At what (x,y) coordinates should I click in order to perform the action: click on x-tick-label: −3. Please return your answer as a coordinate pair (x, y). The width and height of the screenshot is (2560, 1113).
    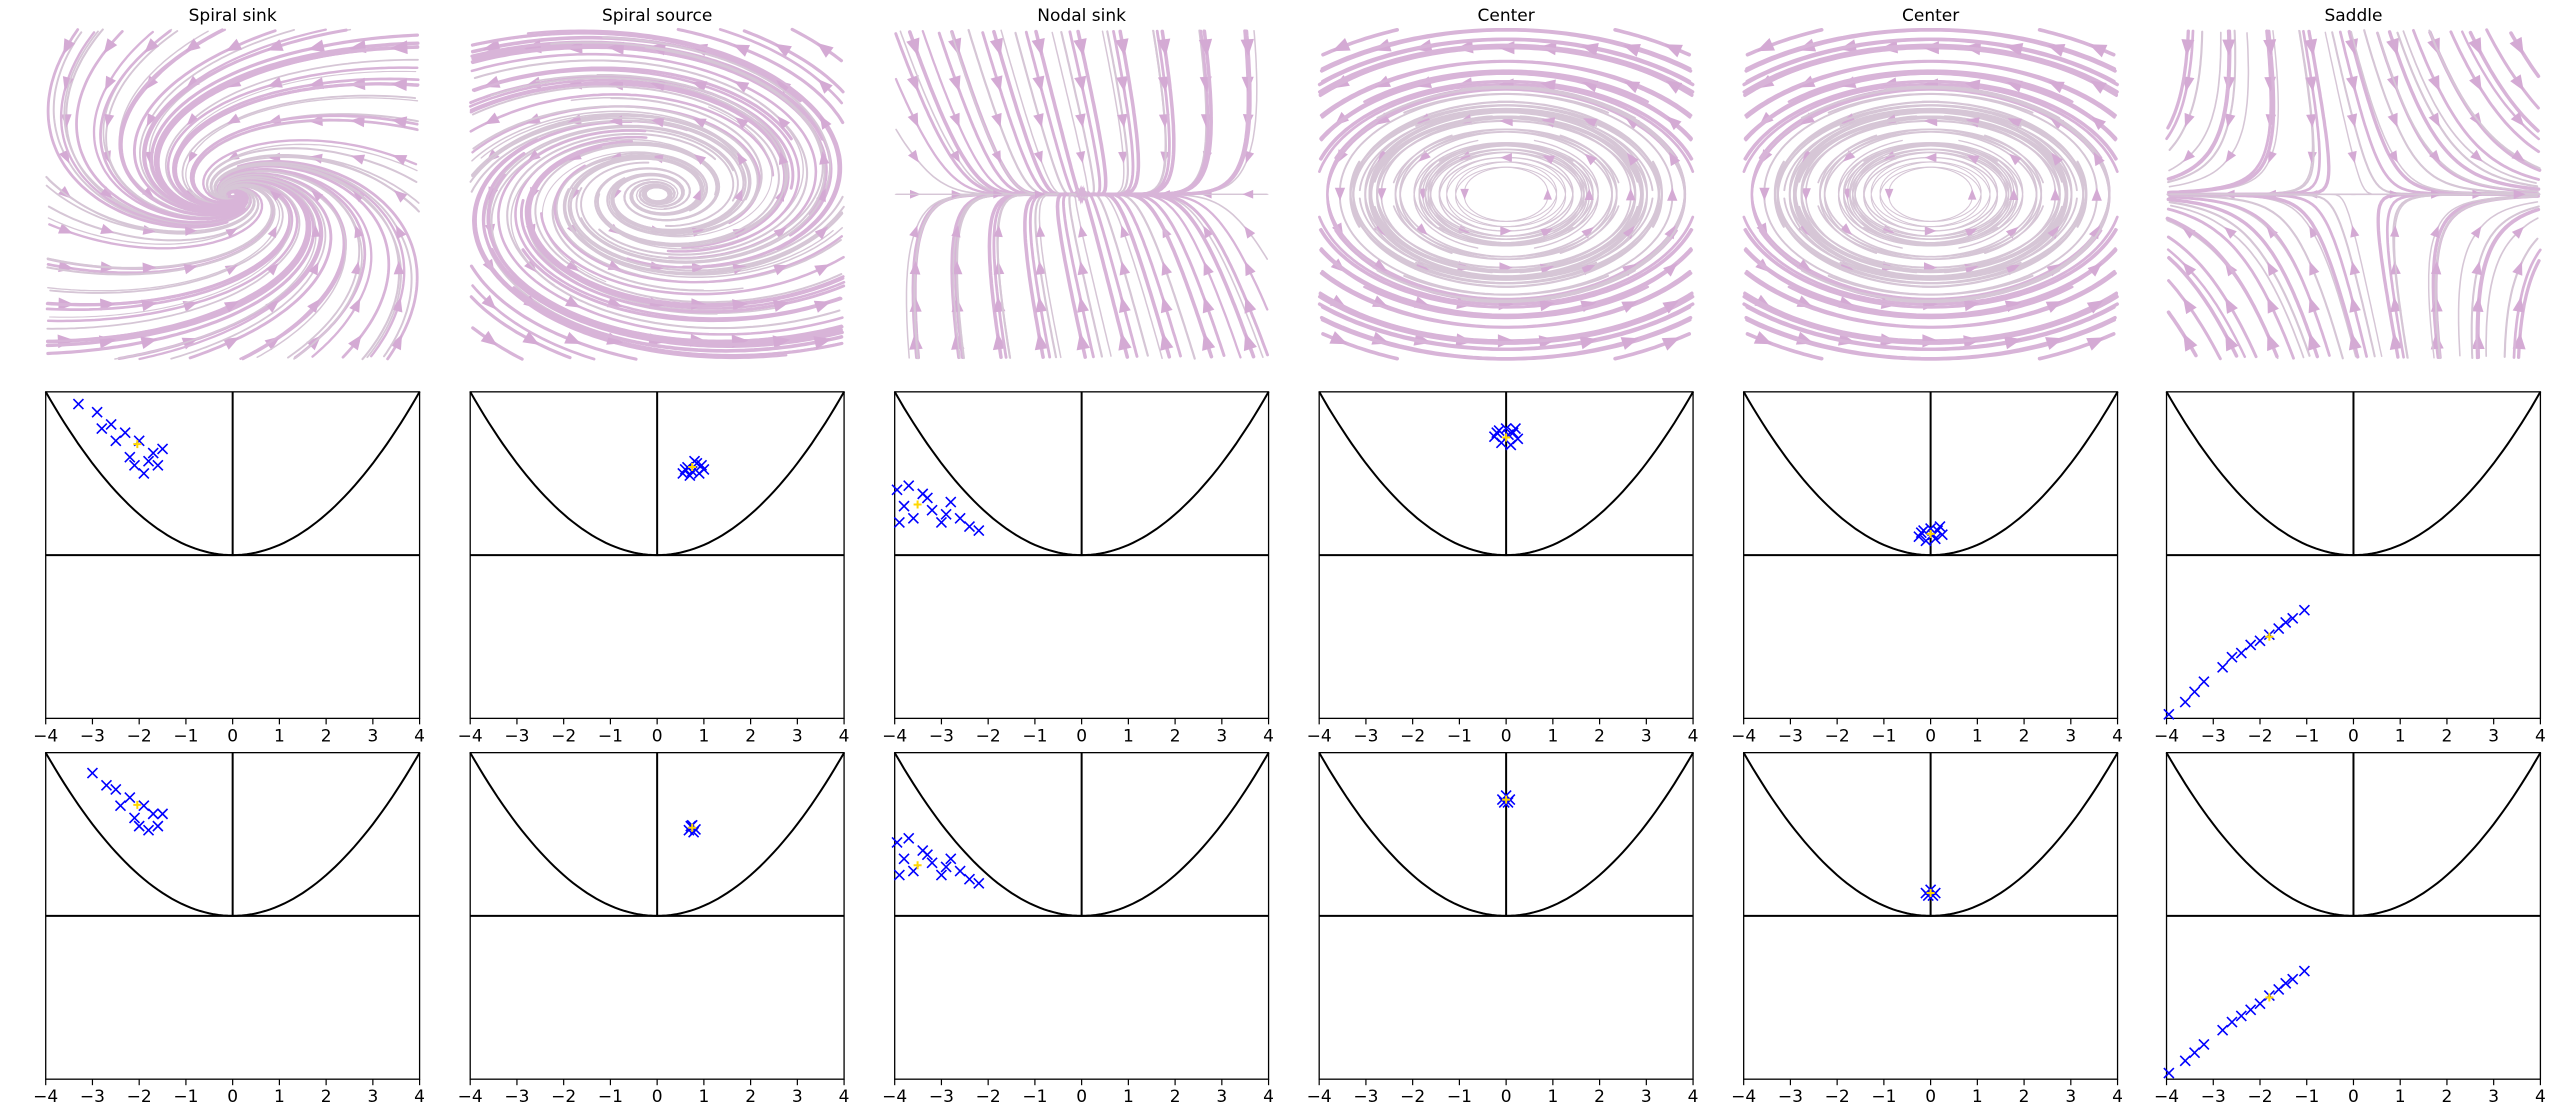
    Looking at the image, I should click on (1790, 736).